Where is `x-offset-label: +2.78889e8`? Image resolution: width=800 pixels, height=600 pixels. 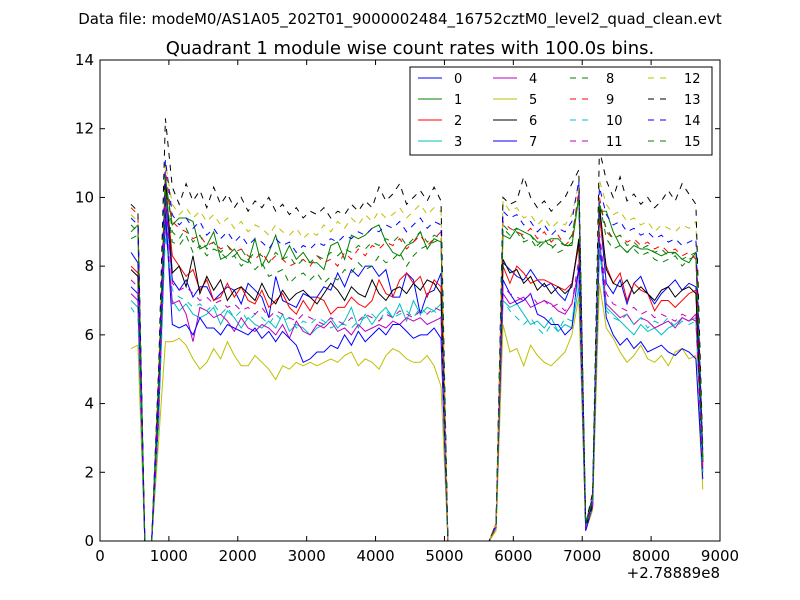
x-offset-label: +2.78889e8 is located at coordinates (673, 573).